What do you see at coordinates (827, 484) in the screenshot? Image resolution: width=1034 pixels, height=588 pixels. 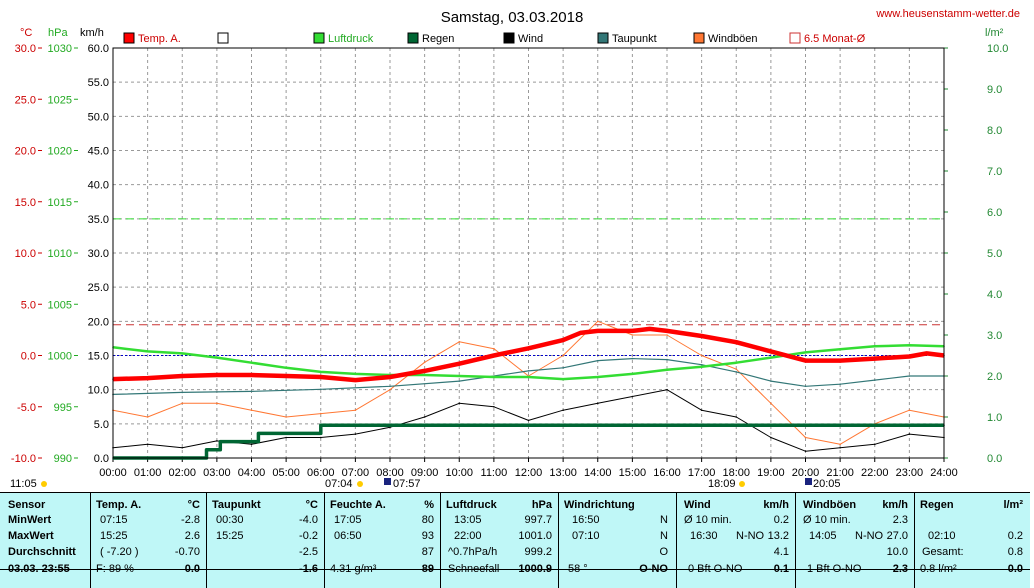 I see `dusk-label: 20:05` at bounding box center [827, 484].